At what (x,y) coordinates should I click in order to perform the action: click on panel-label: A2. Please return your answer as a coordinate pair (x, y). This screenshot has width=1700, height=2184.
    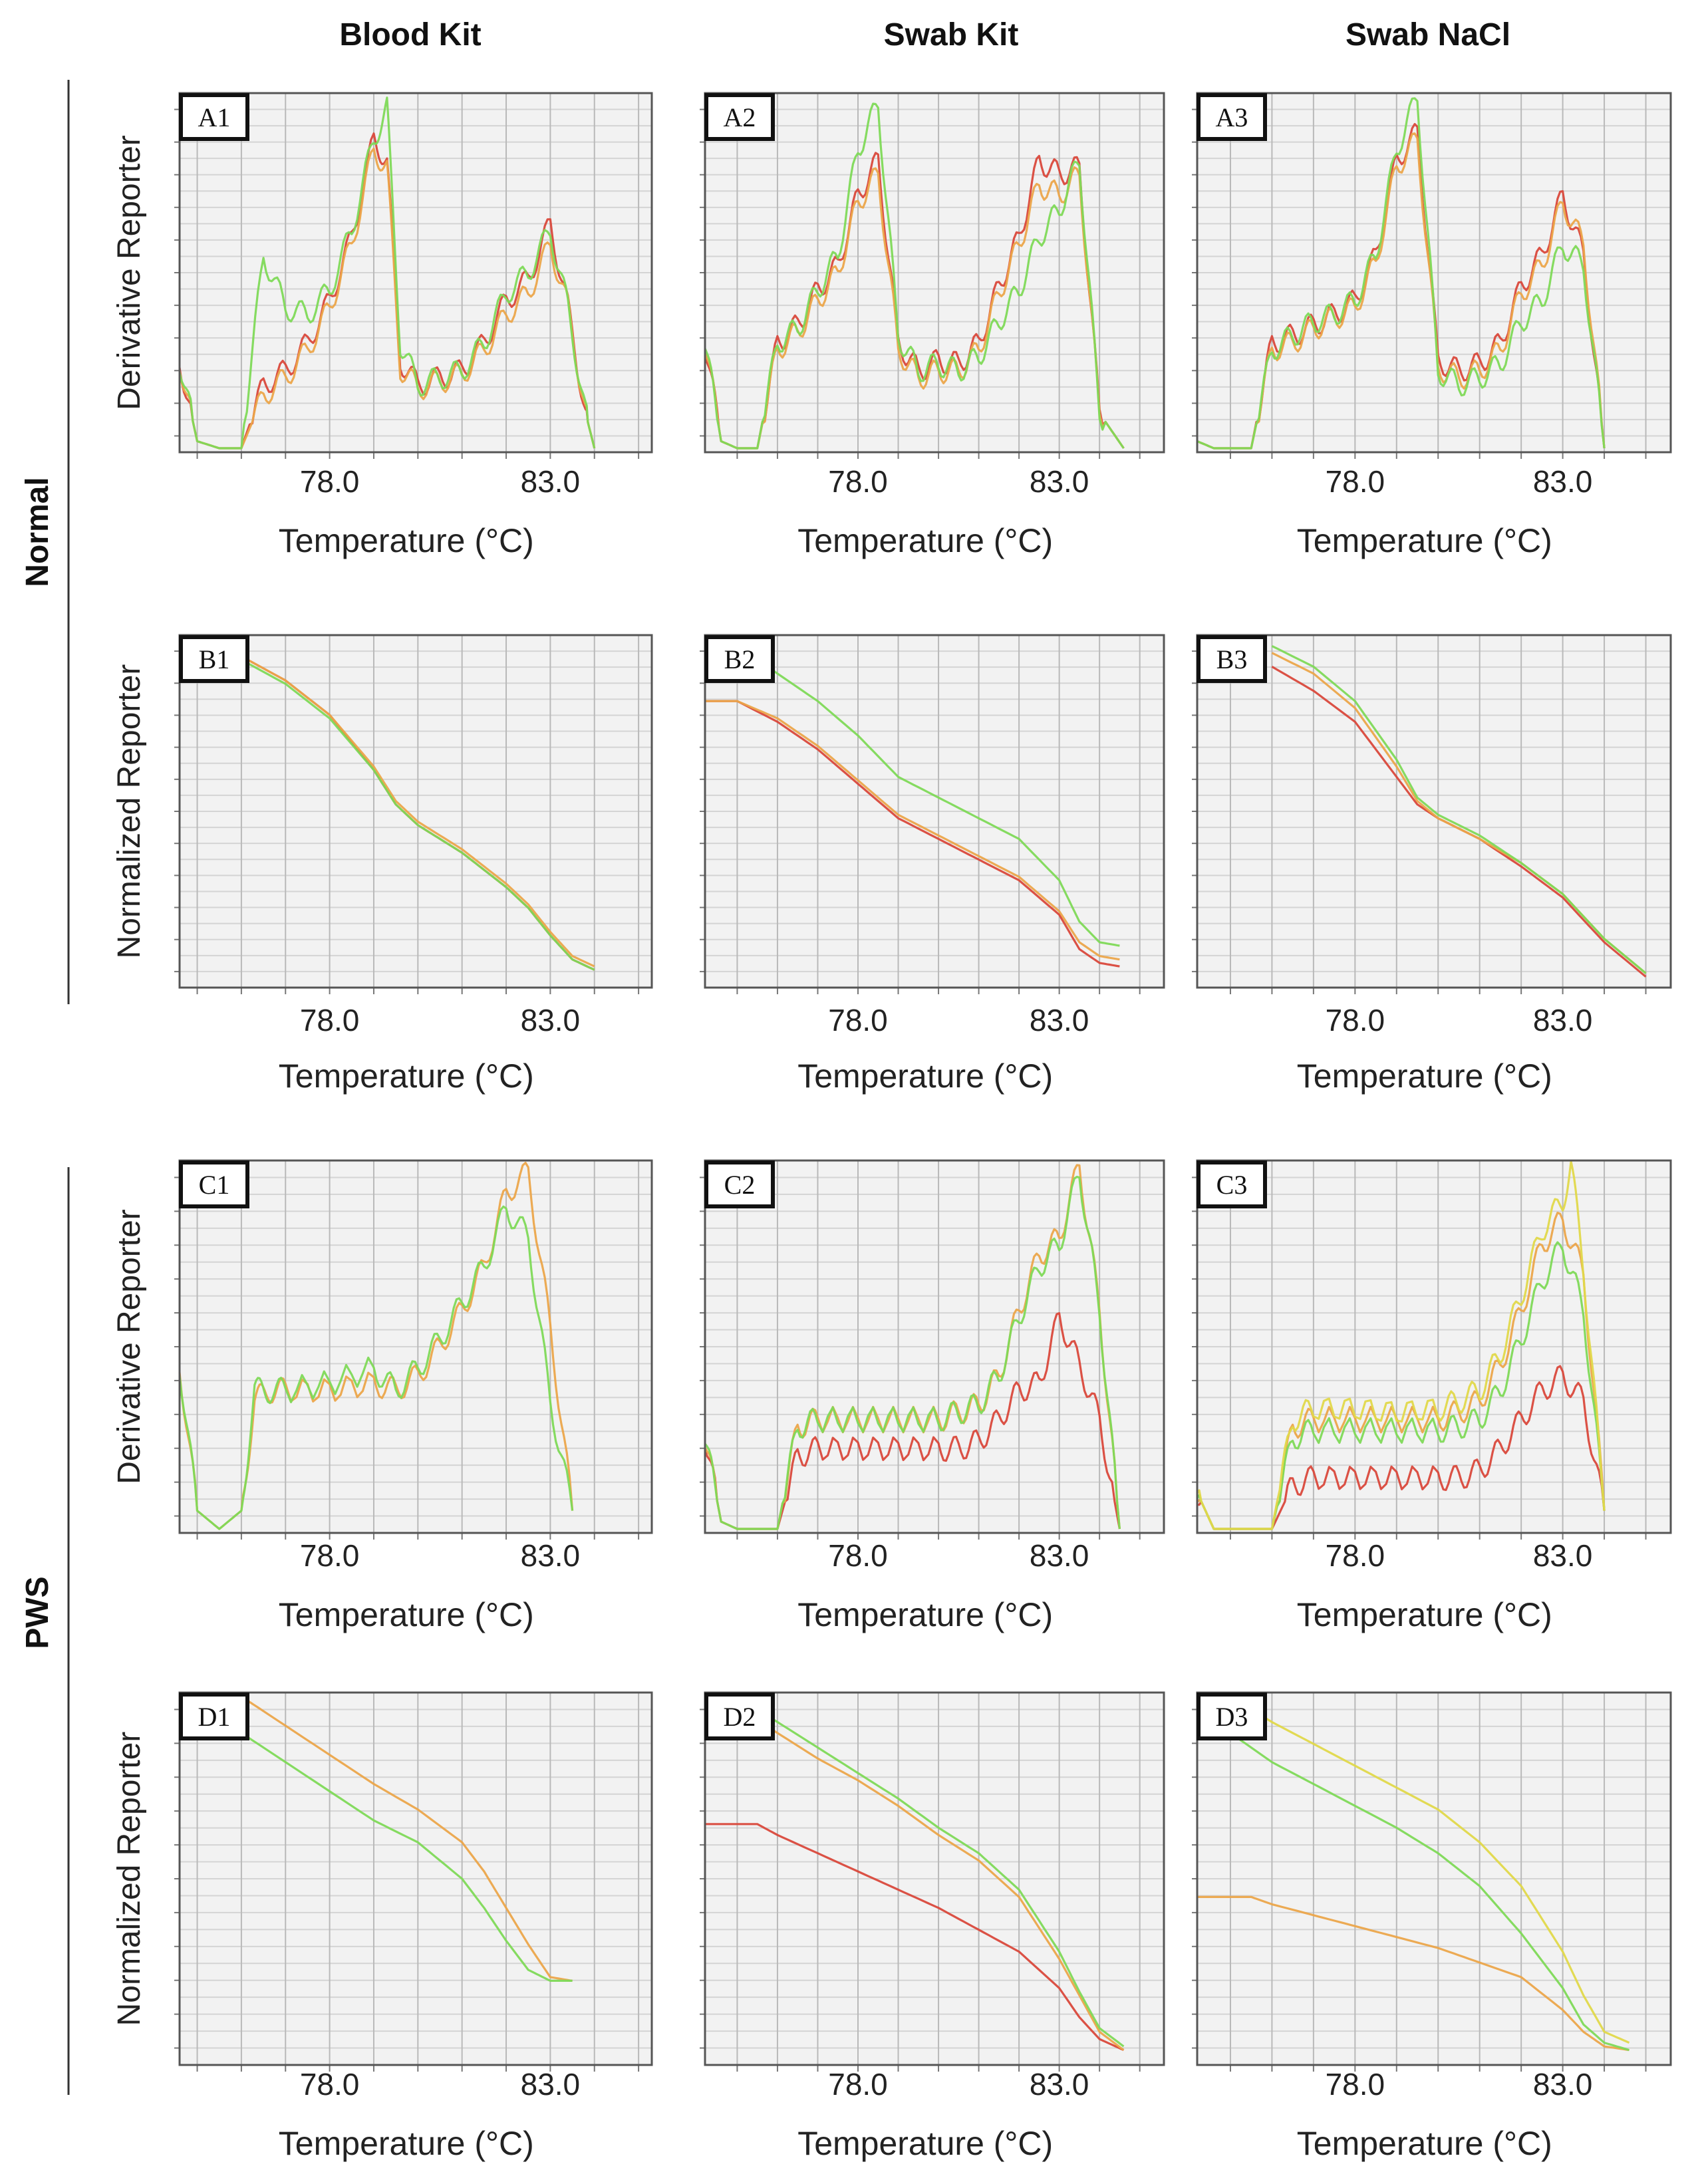
    Looking at the image, I should click on (739, 117).